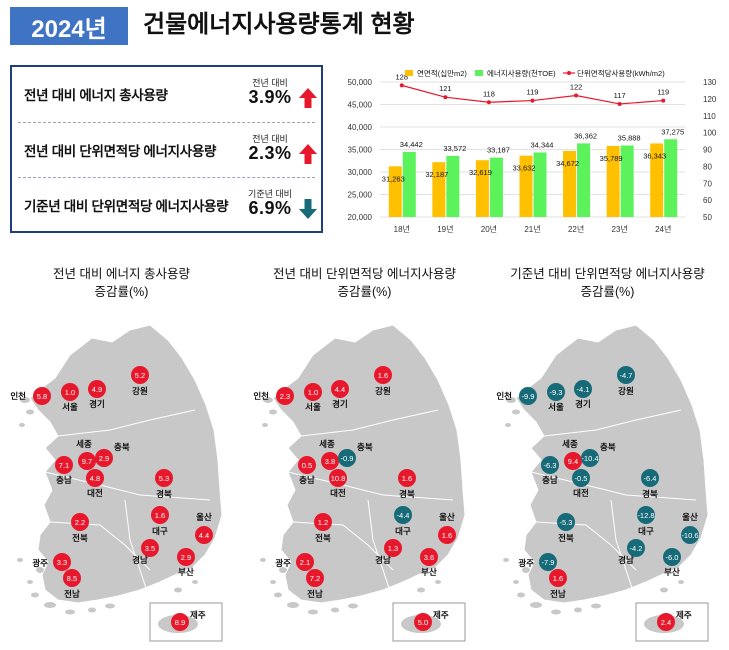 This screenshot has width=729, height=650. I want to click on region-label: 세종, so click(327, 444).